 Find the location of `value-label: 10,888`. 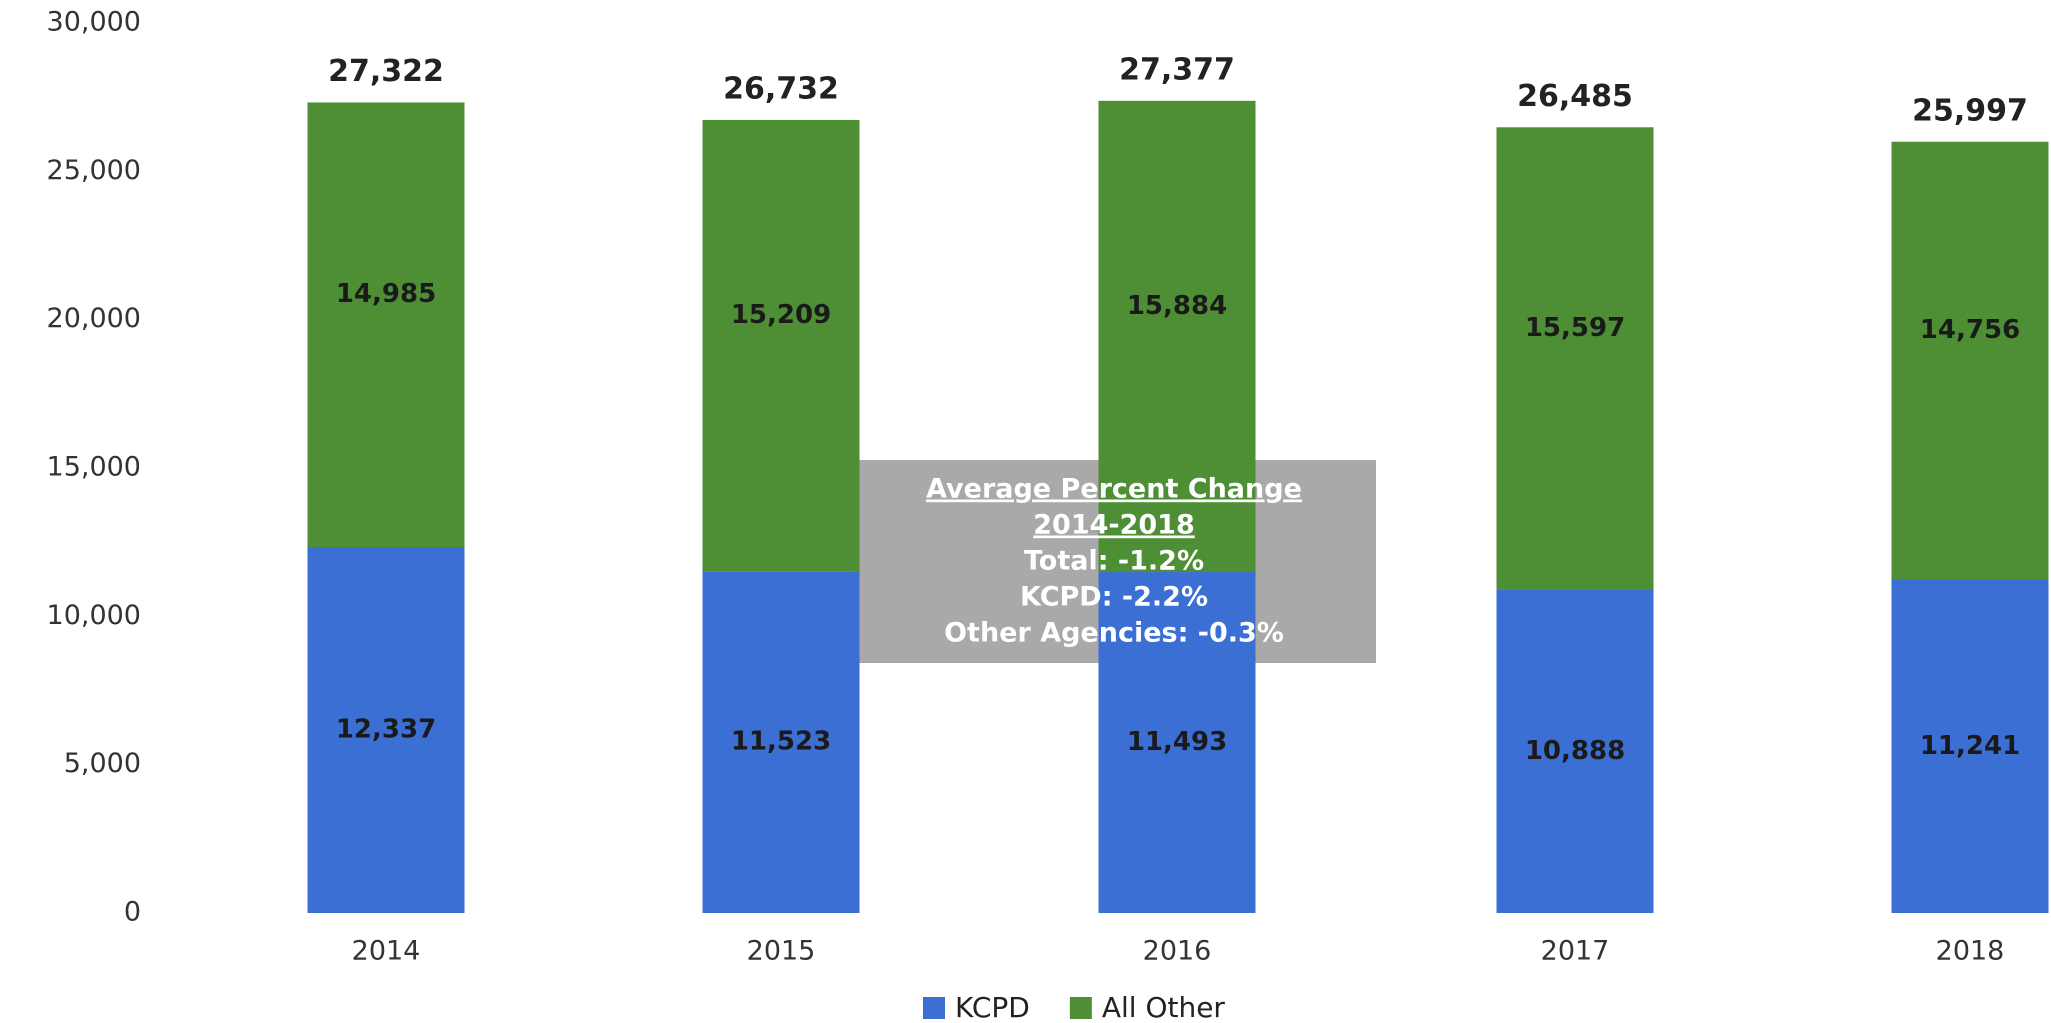

value-label: 10,888 is located at coordinates (1575, 751).